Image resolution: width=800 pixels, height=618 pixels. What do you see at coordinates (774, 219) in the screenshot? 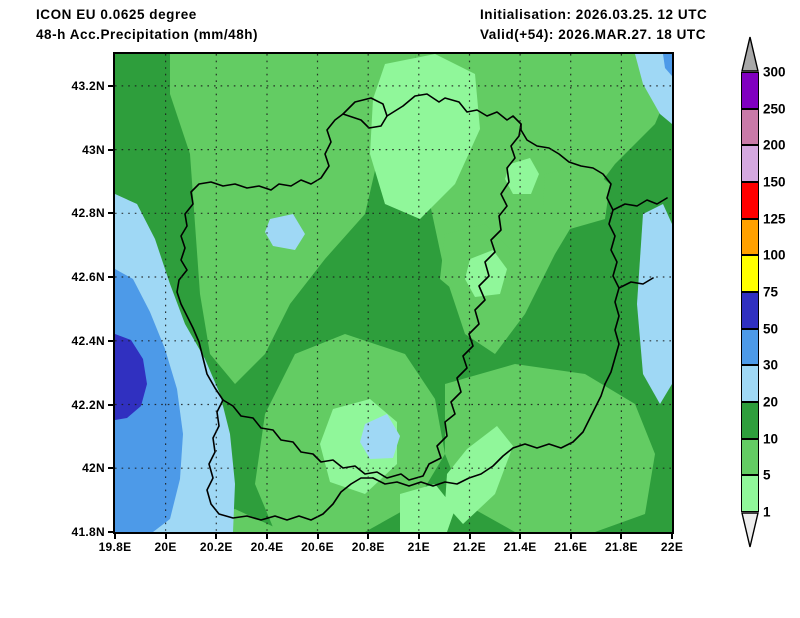
I see `colorbar-label-125: 125` at bounding box center [774, 219].